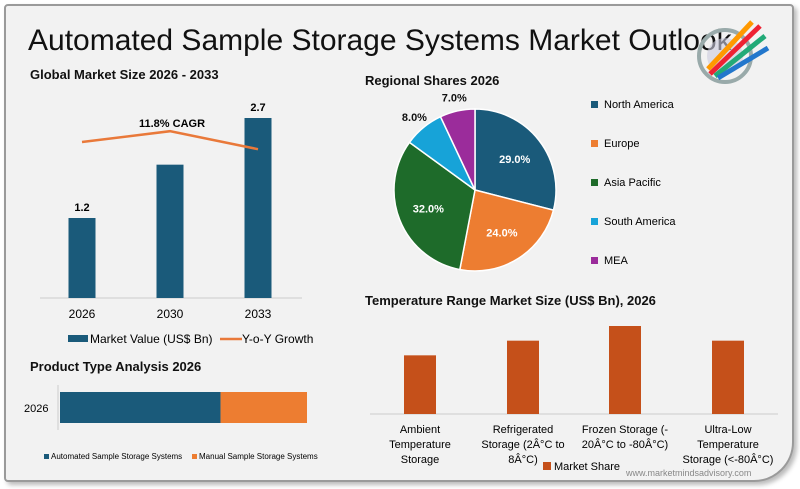 Image resolution: width=800 pixels, height=489 pixels. What do you see at coordinates (140, 407) in the screenshot?
I see `stacked-segment-automated` at bounding box center [140, 407].